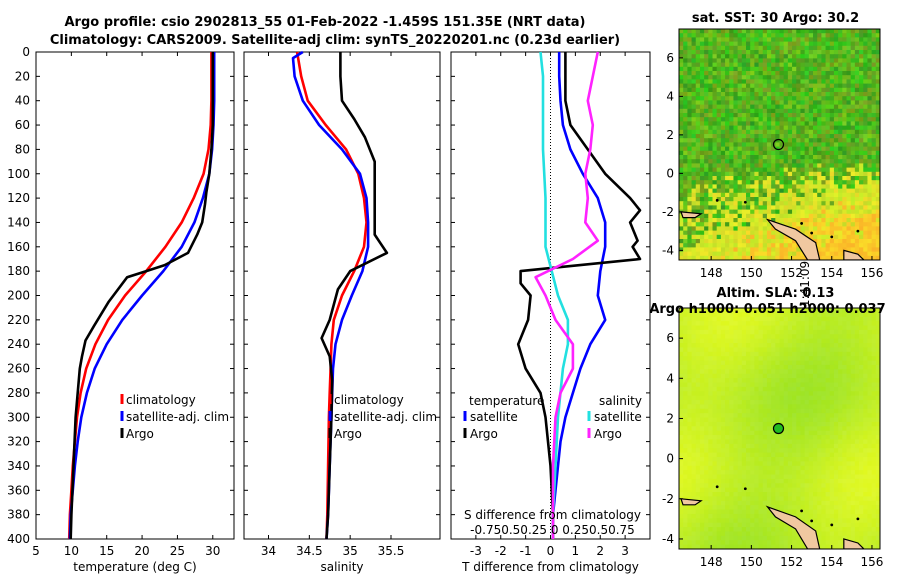 This screenshot has width=900, height=580. I want to click on x-tick-label: 35, so click(350, 551).